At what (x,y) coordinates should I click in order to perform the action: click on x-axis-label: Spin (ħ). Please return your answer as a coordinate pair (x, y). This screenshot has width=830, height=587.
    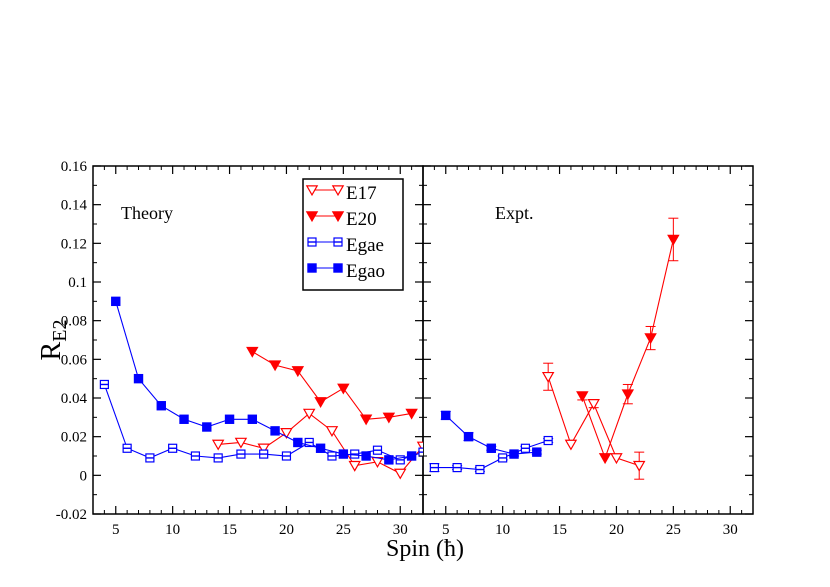
    Looking at the image, I should click on (425, 549).